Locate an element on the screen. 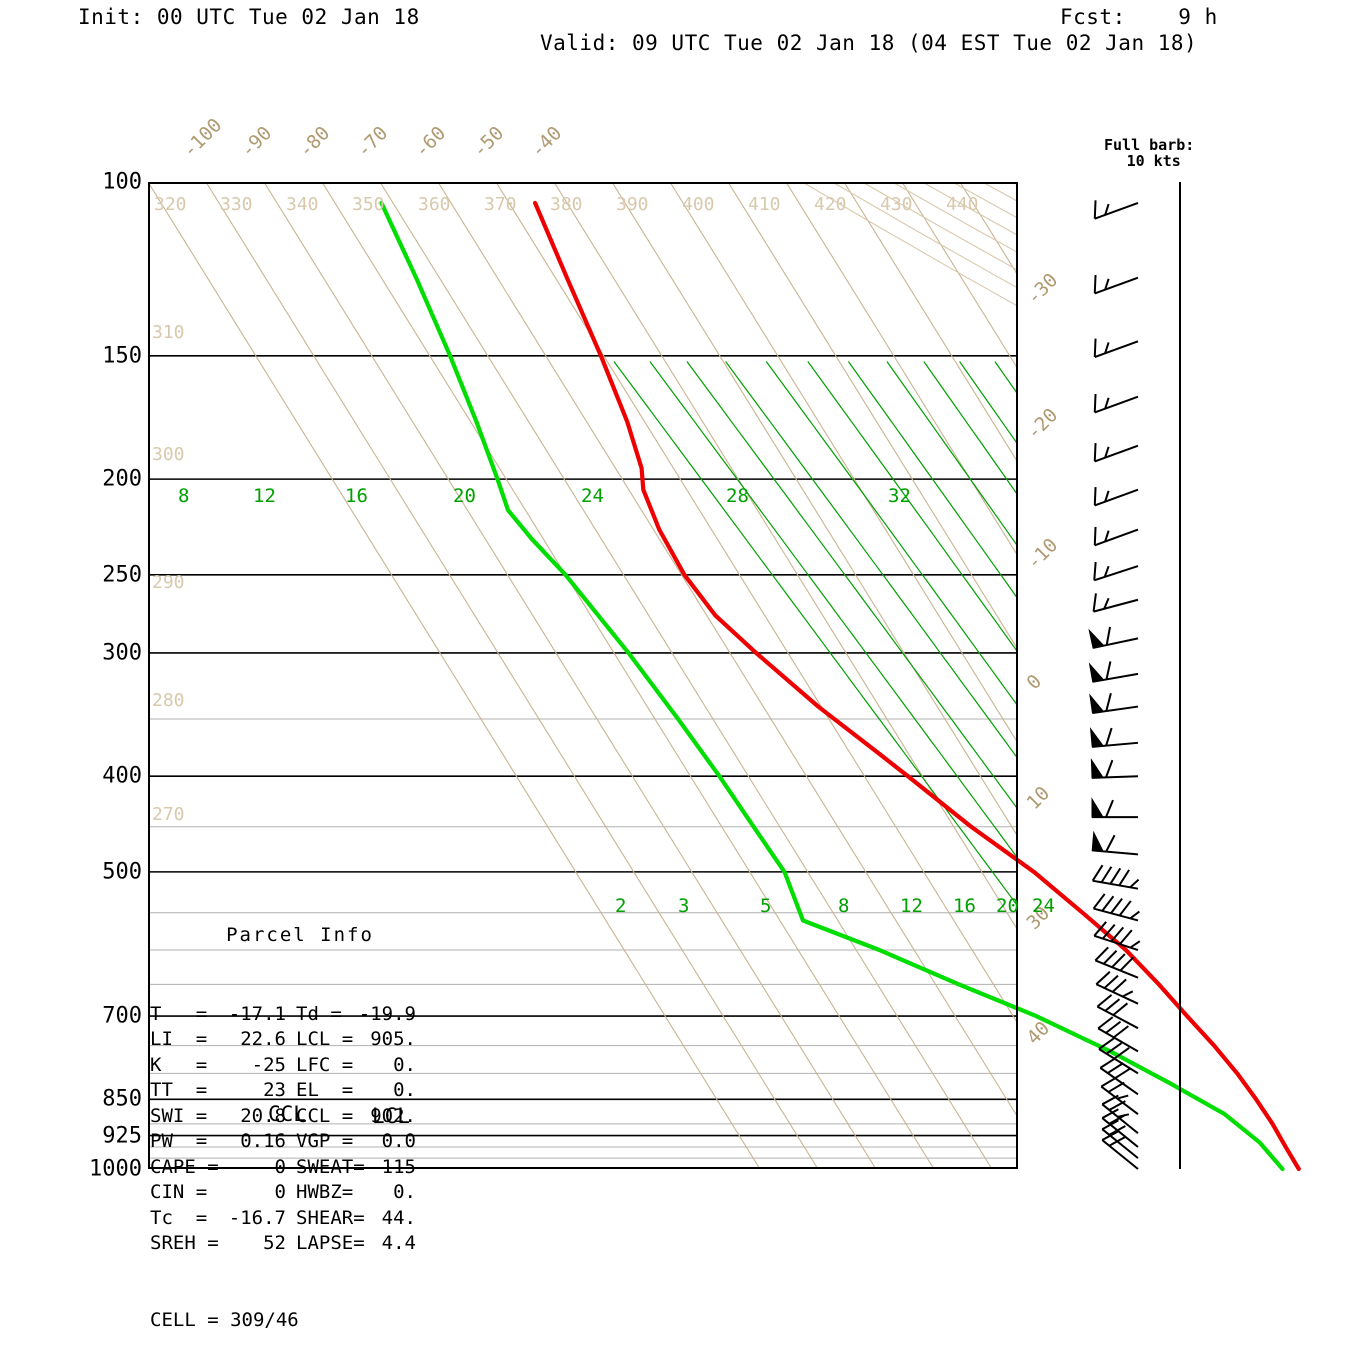 The height and width of the screenshot is (1359, 1350). parcel-value-right: 4.4 is located at coordinates (398, 1243).